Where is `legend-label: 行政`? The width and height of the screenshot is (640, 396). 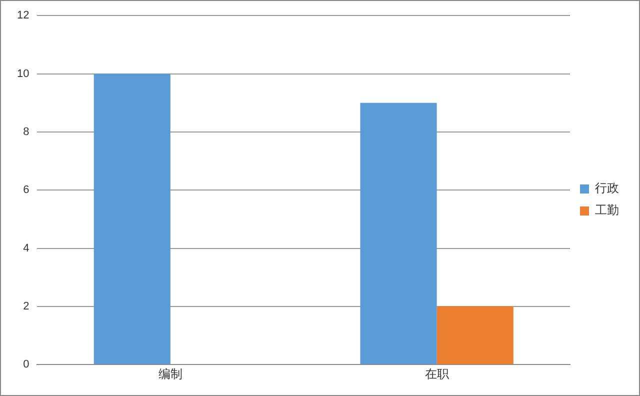
legend-label: 行政 is located at coordinates (607, 188).